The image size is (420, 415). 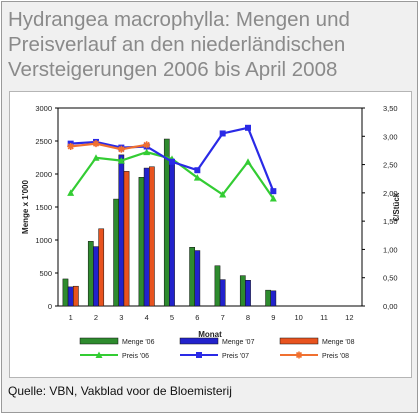 I want to click on legend-label-menge06: Menge '06, so click(x=138, y=342).